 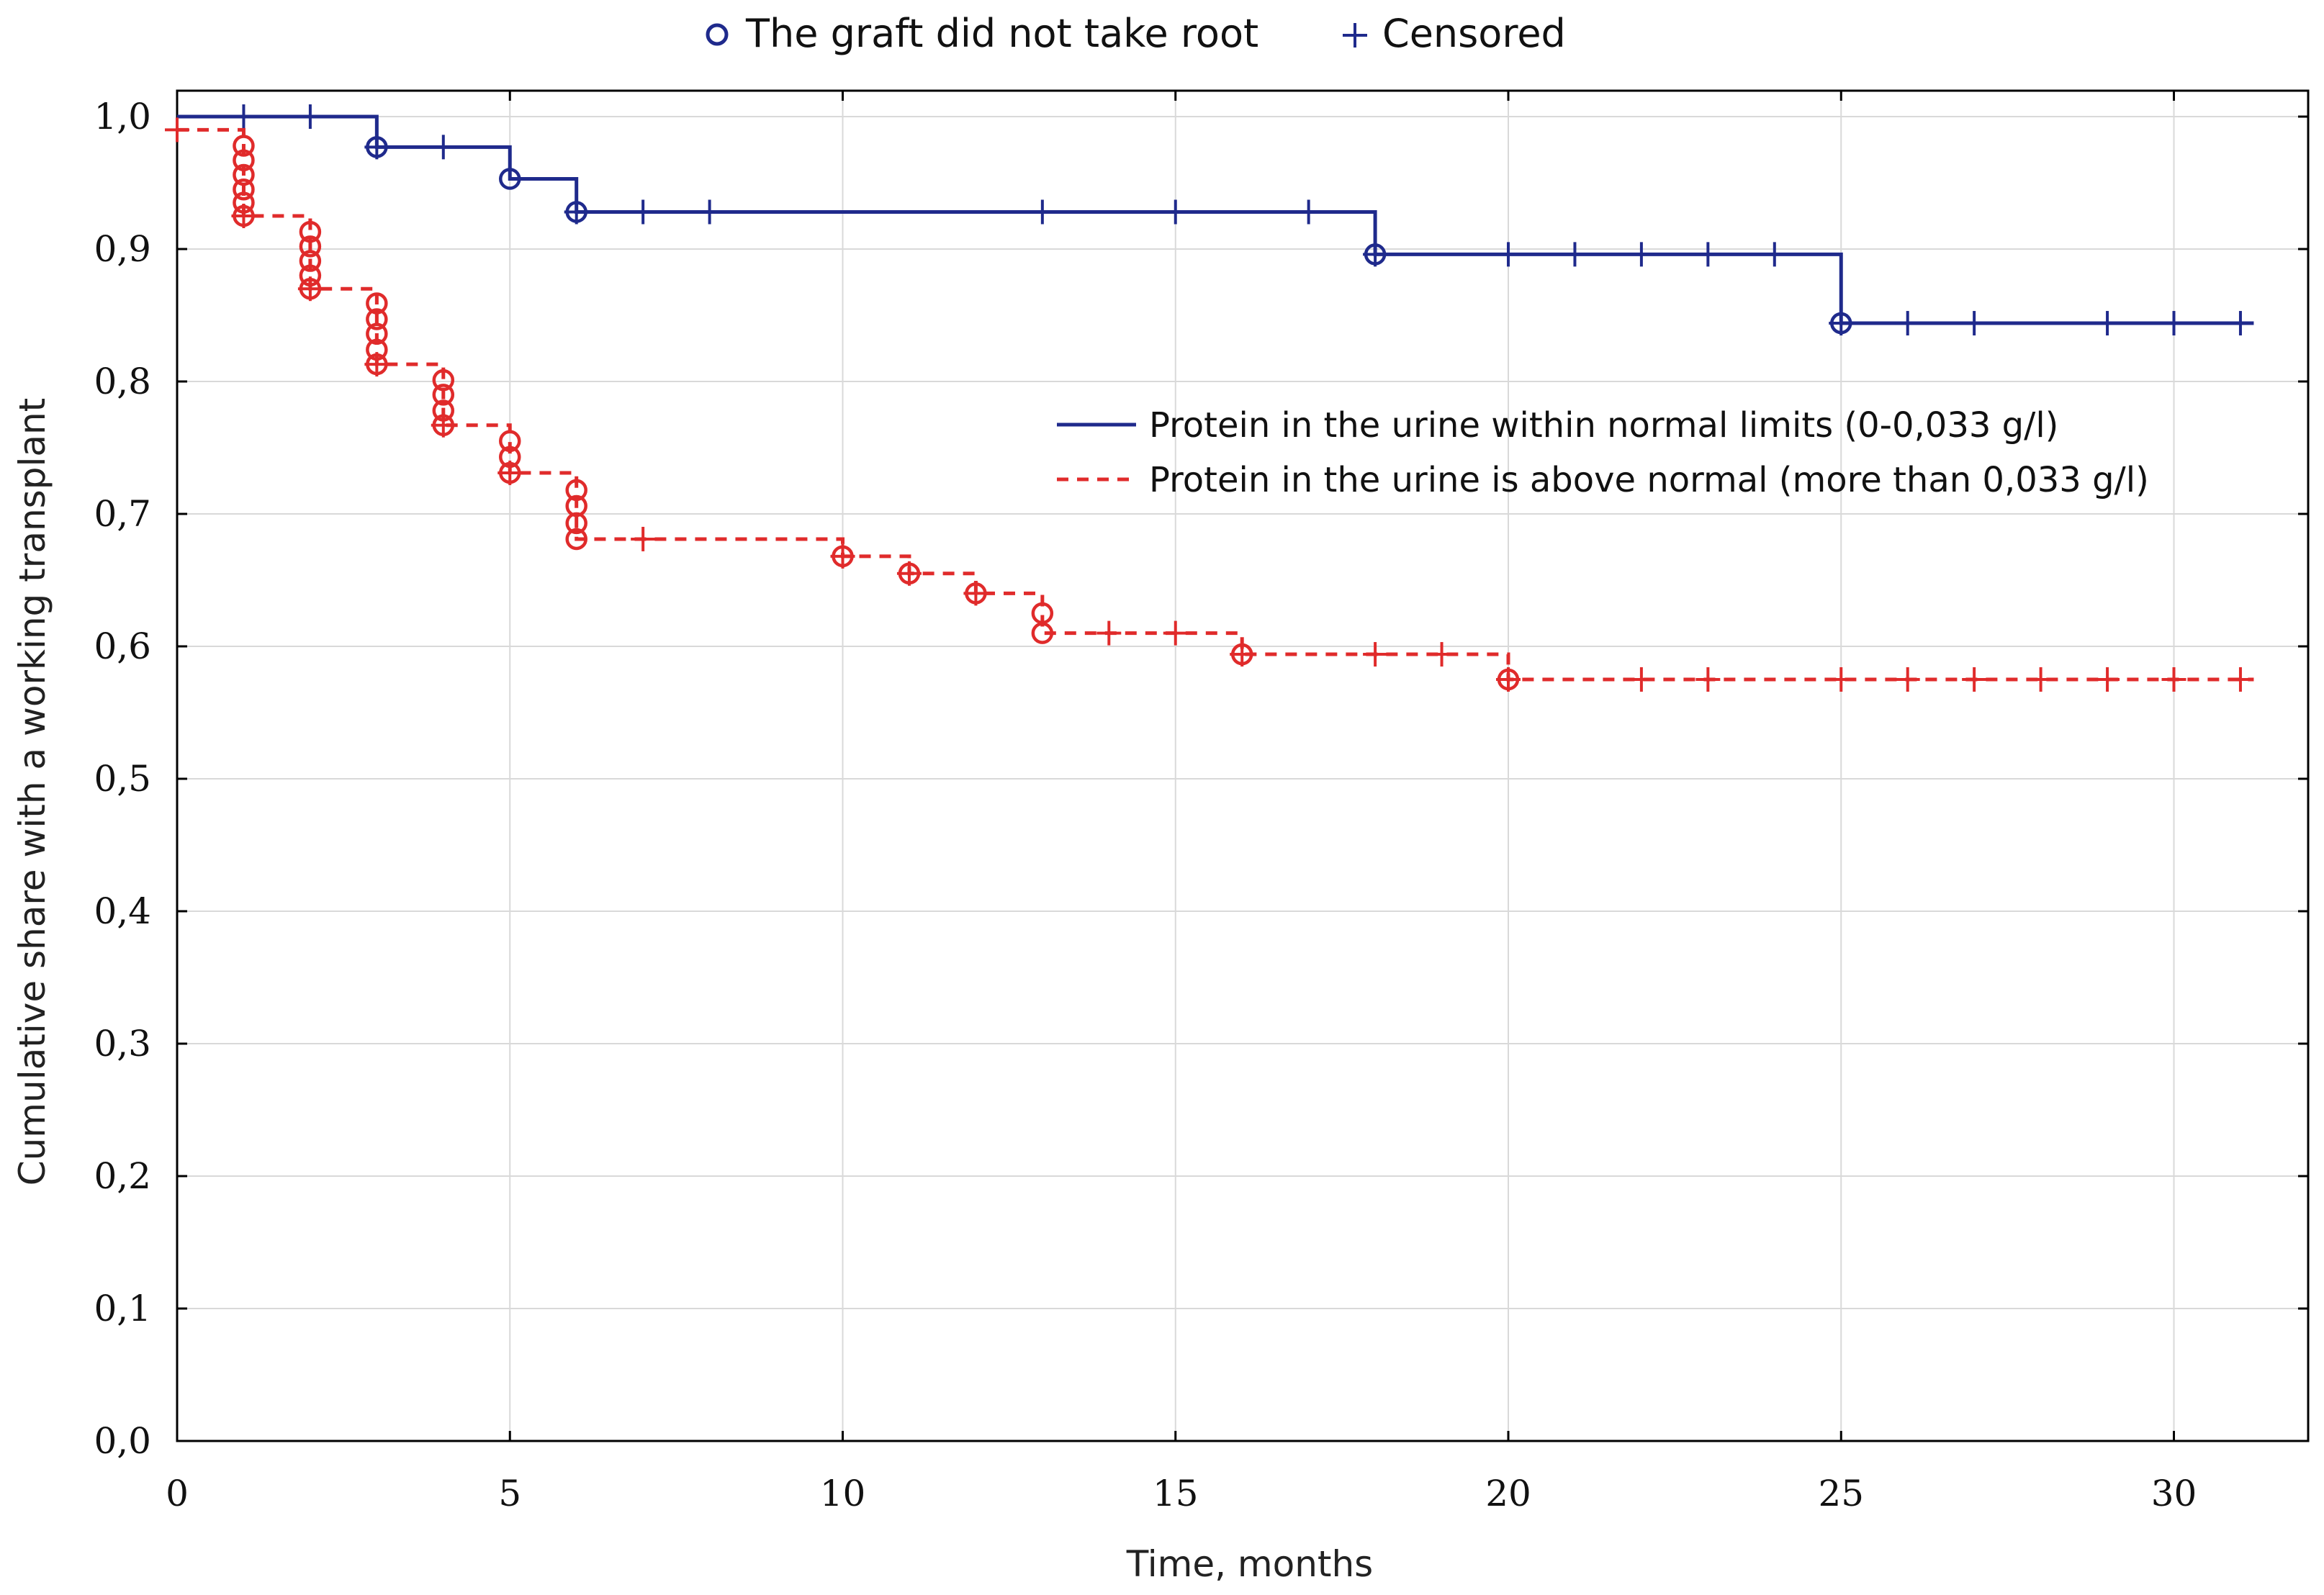 I want to click on x-axis-title: Time, months, so click(x=1249, y=1564).